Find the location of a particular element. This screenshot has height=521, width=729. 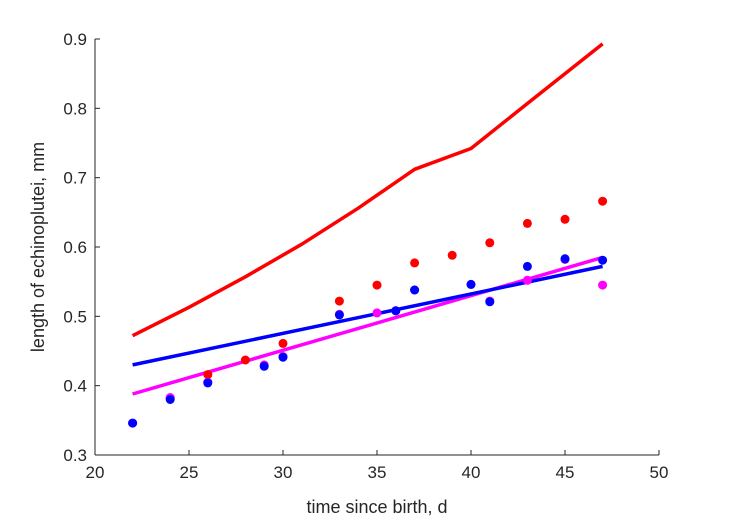

y-tick-label-2: 0.5 is located at coordinates (75, 316).